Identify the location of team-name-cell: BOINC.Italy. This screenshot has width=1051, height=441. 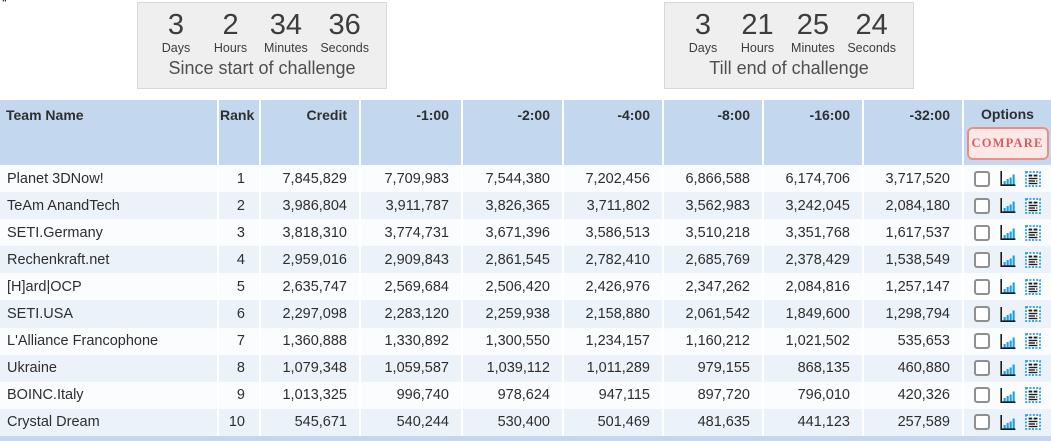
(109, 395).